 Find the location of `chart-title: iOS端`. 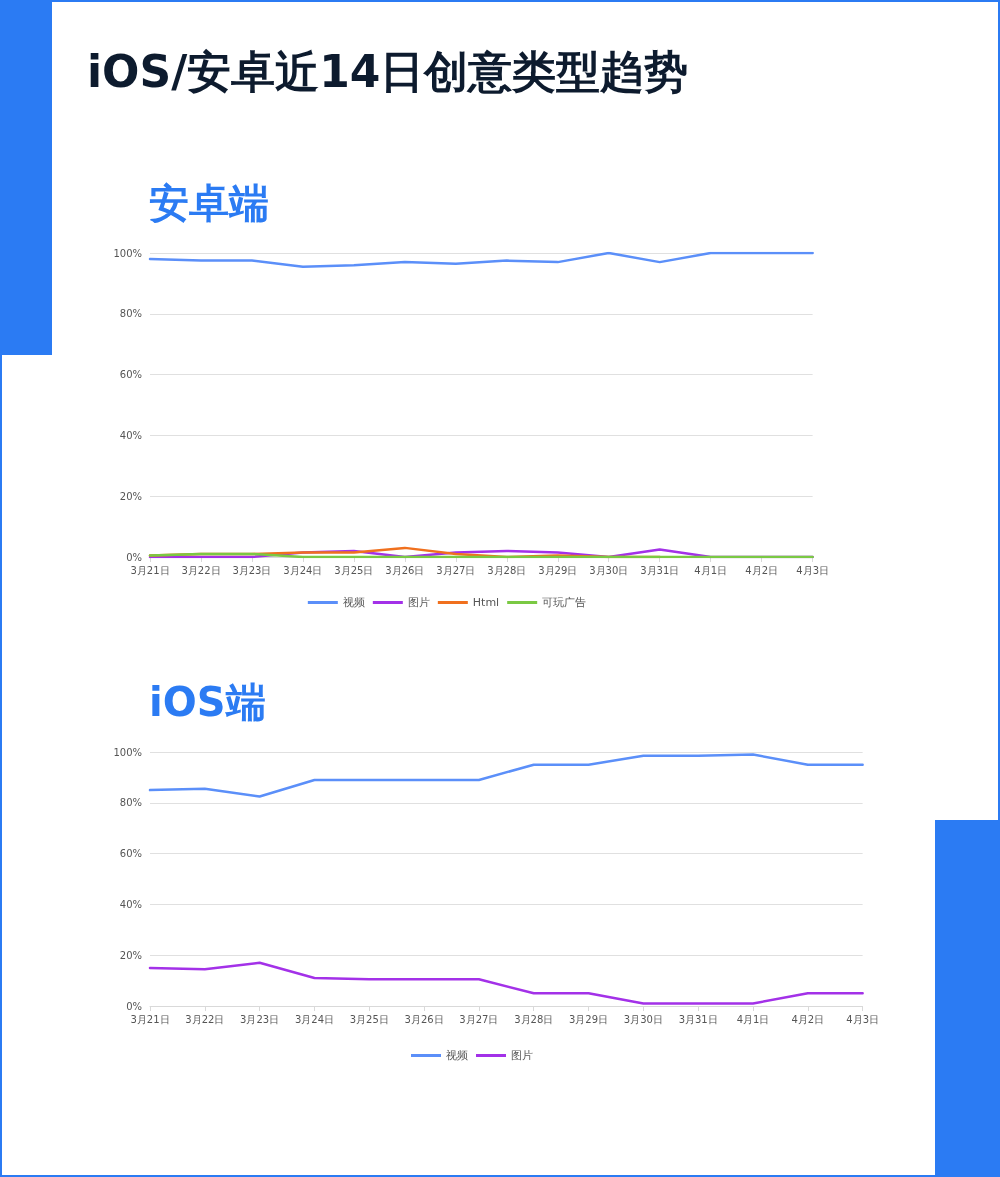

chart-title: iOS端 is located at coordinates (207, 702).